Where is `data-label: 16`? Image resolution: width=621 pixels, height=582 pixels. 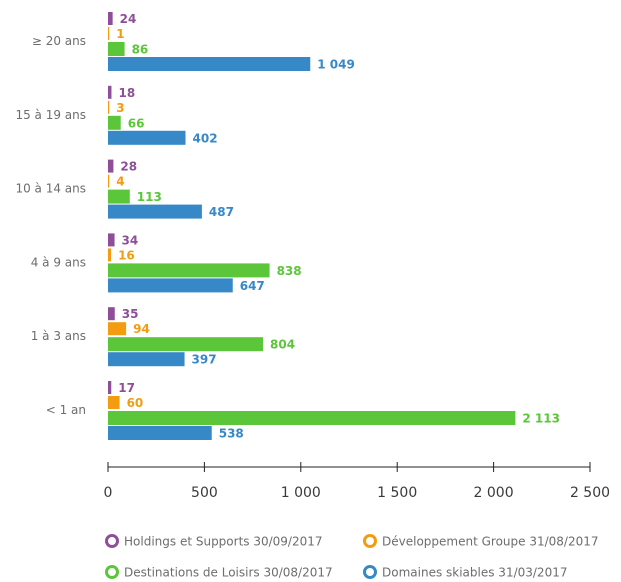
data-label: 16 is located at coordinates (126, 255).